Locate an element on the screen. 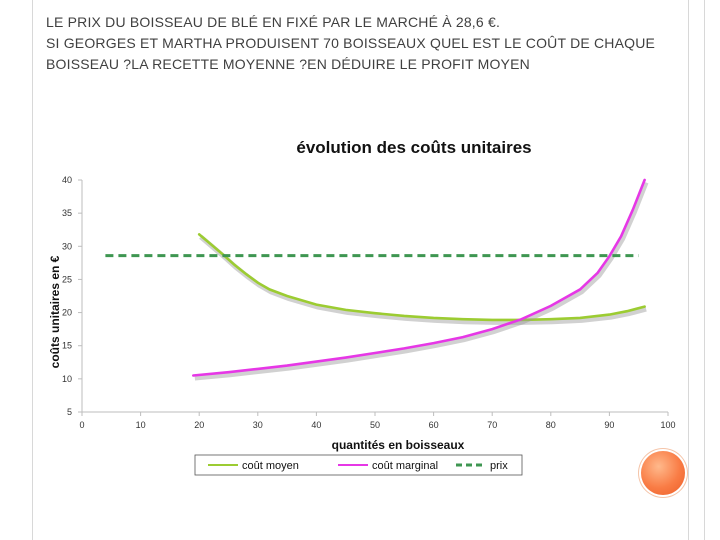 The image size is (720, 540). x-tick-label: 80 is located at coordinates (551, 425).